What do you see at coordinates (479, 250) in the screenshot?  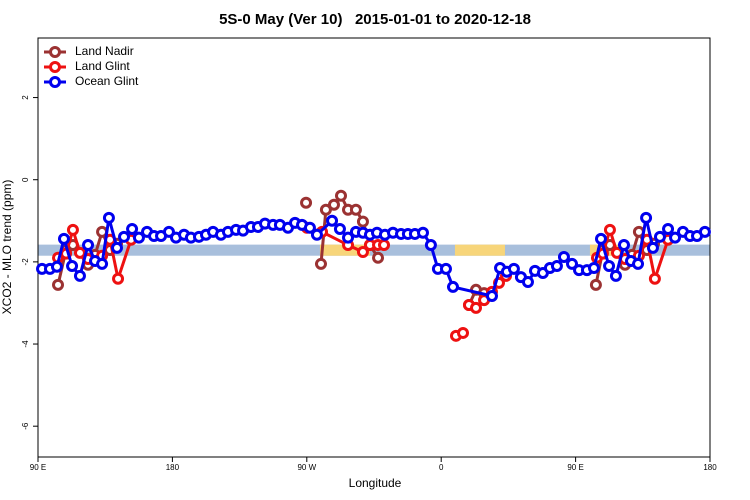 I see `band-highlight` at bounding box center [479, 250].